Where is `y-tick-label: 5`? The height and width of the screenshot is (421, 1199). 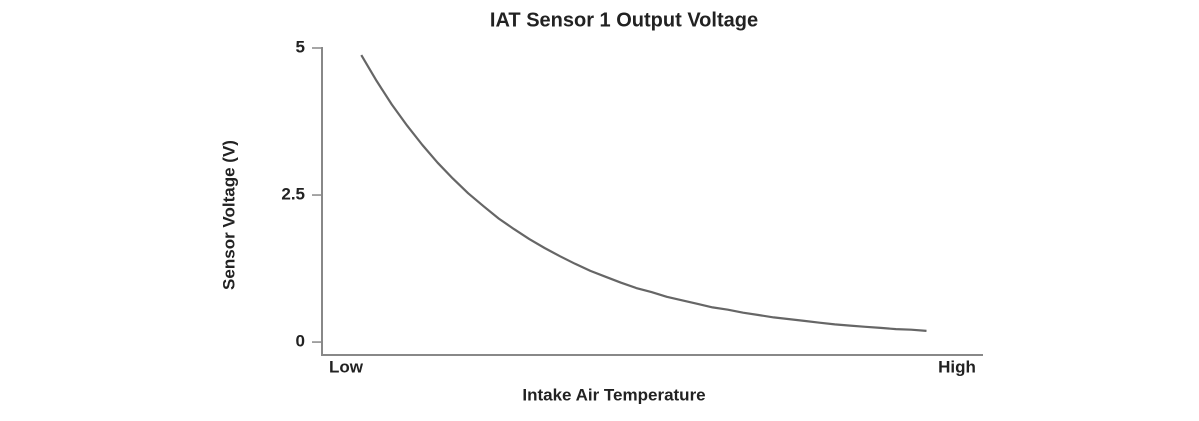 y-tick-label: 5 is located at coordinates (300, 46).